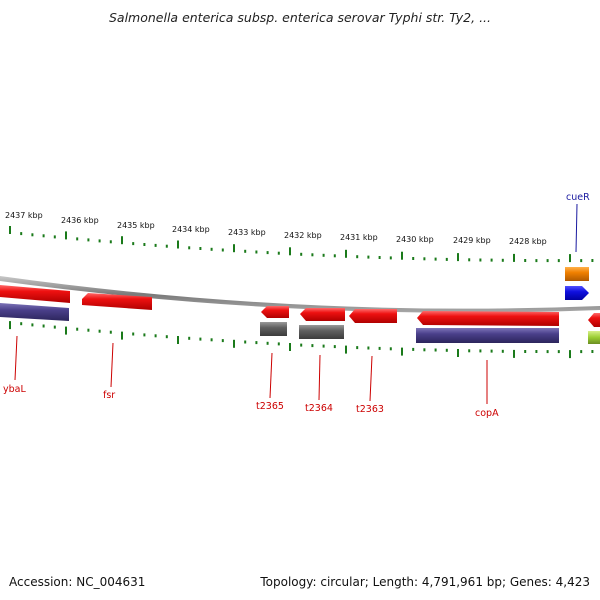  What do you see at coordinates (528, 241) in the screenshot?
I see `scale-label: 2428 kbp` at bounding box center [528, 241].